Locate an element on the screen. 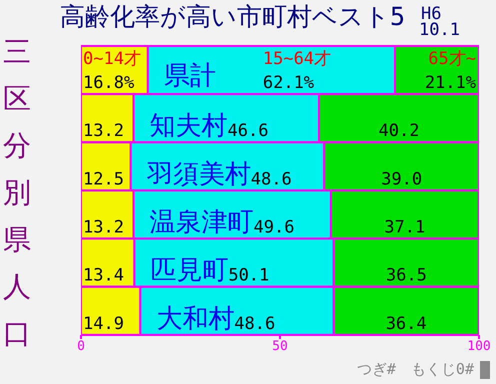  text: つぎ# もくじ0# is located at coordinates (415, 369).